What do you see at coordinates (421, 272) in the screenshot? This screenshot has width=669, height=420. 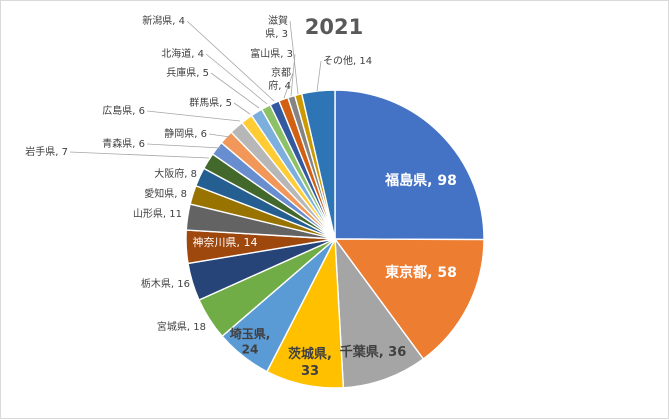 I see `data-label-2: 東京都, 58` at bounding box center [421, 272].